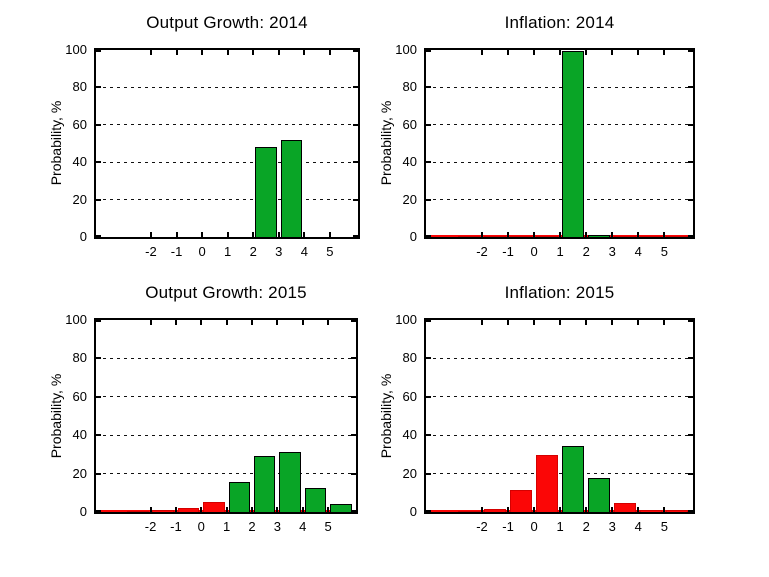  Describe the element at coordinates (409, 473) in the screenshot. I see `y-tick-label: 20` at that location.